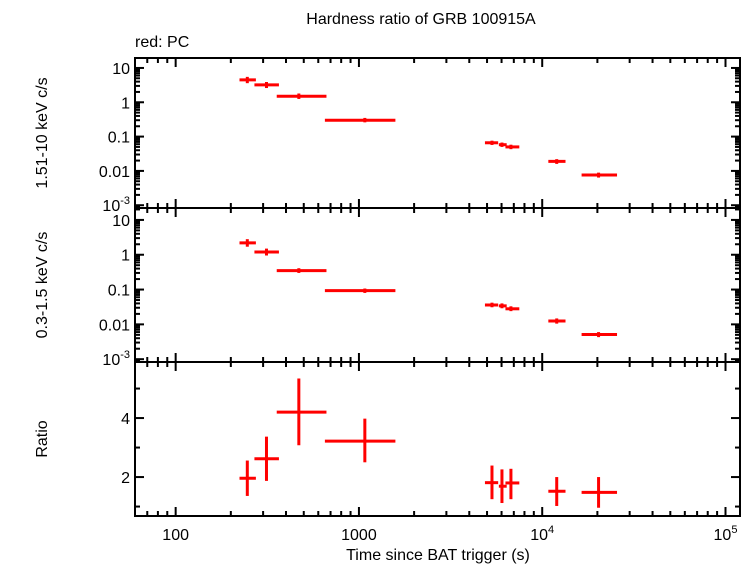  Describe the element at coordinates (726, 534) in the screenshot. I see `x-tick-label: 10⁵` at that location.